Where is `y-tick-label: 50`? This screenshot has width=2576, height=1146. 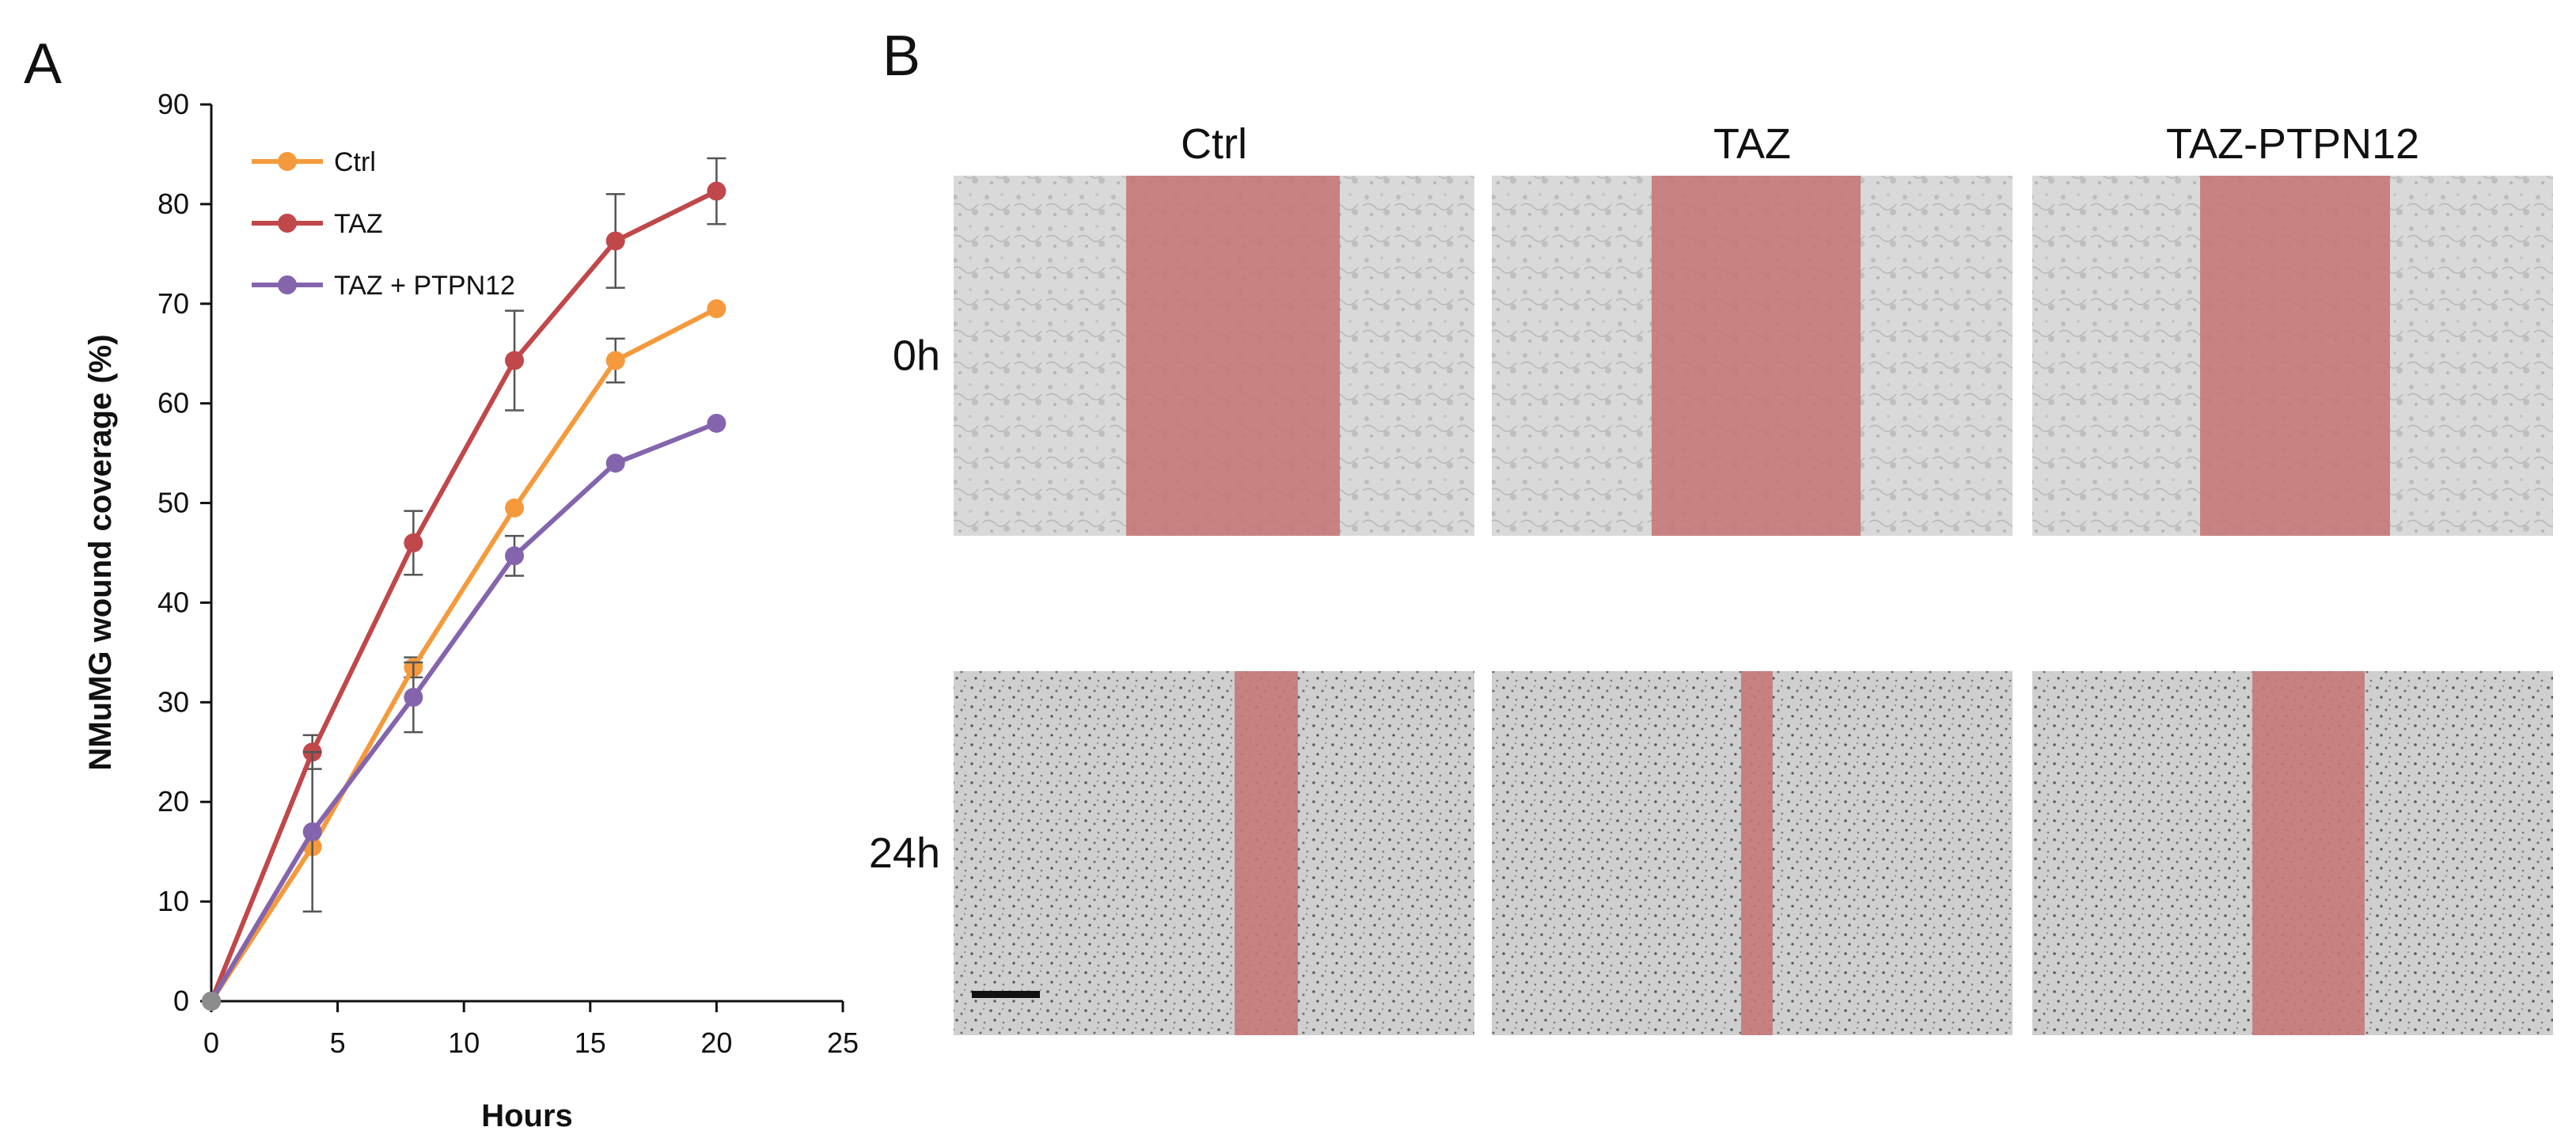
y-tick-label: 50 is located at coordinates (173, 503).